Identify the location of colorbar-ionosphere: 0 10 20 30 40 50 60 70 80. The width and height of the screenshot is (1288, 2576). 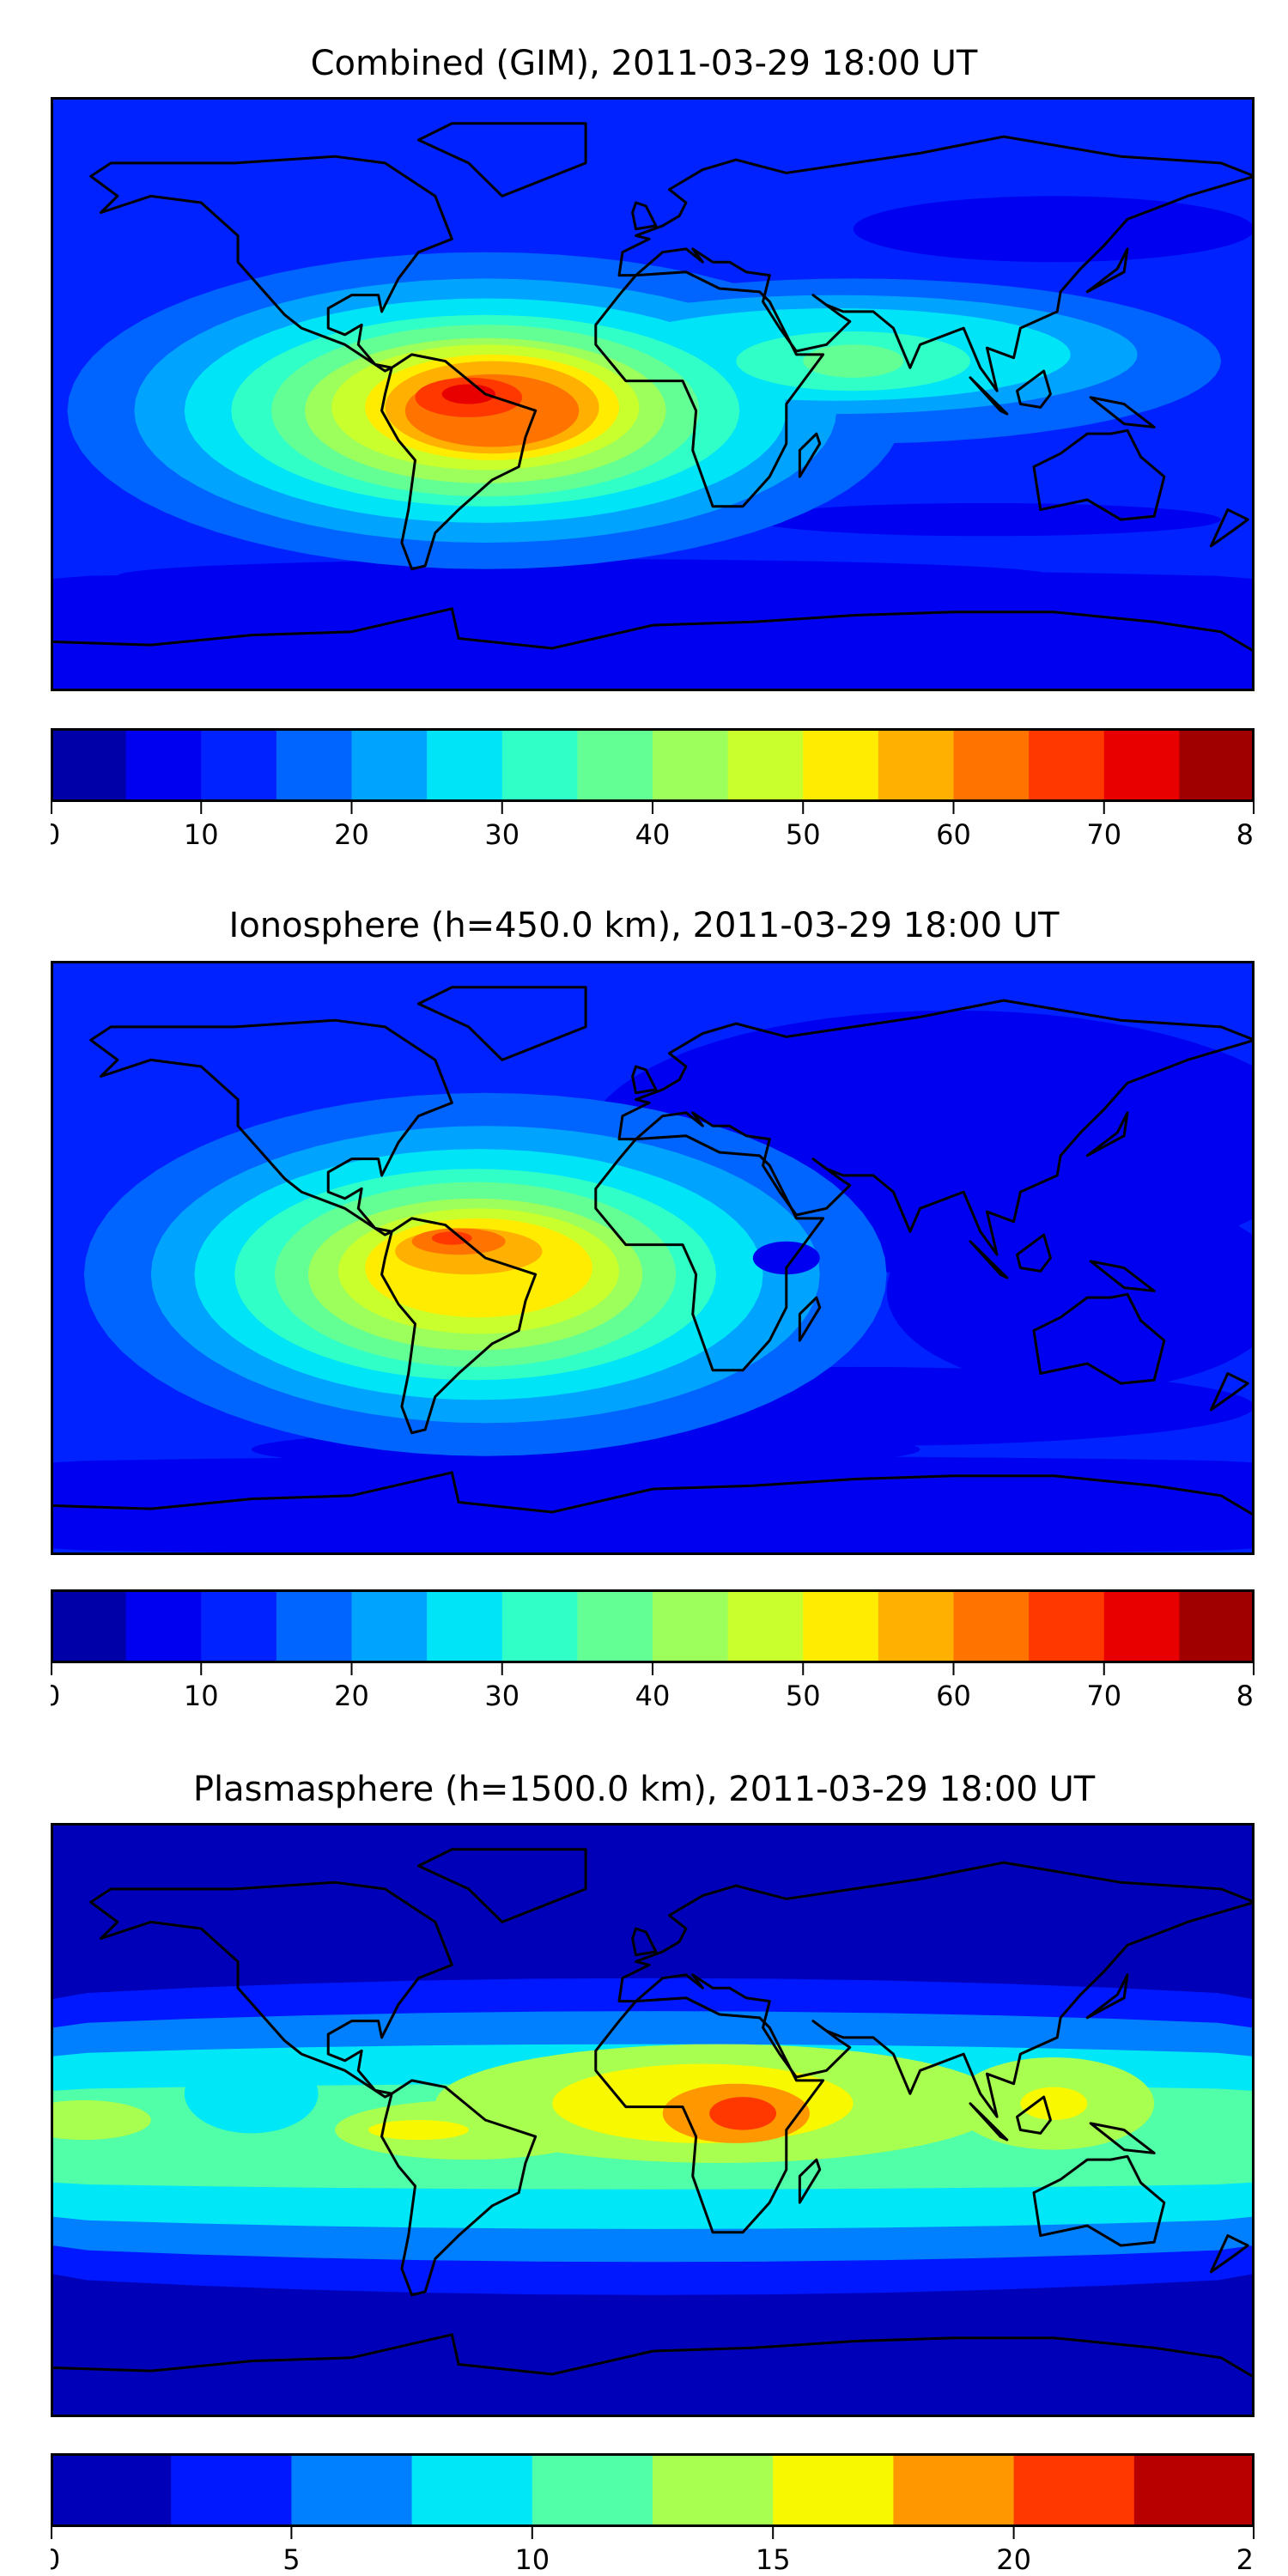
(653, 1649).